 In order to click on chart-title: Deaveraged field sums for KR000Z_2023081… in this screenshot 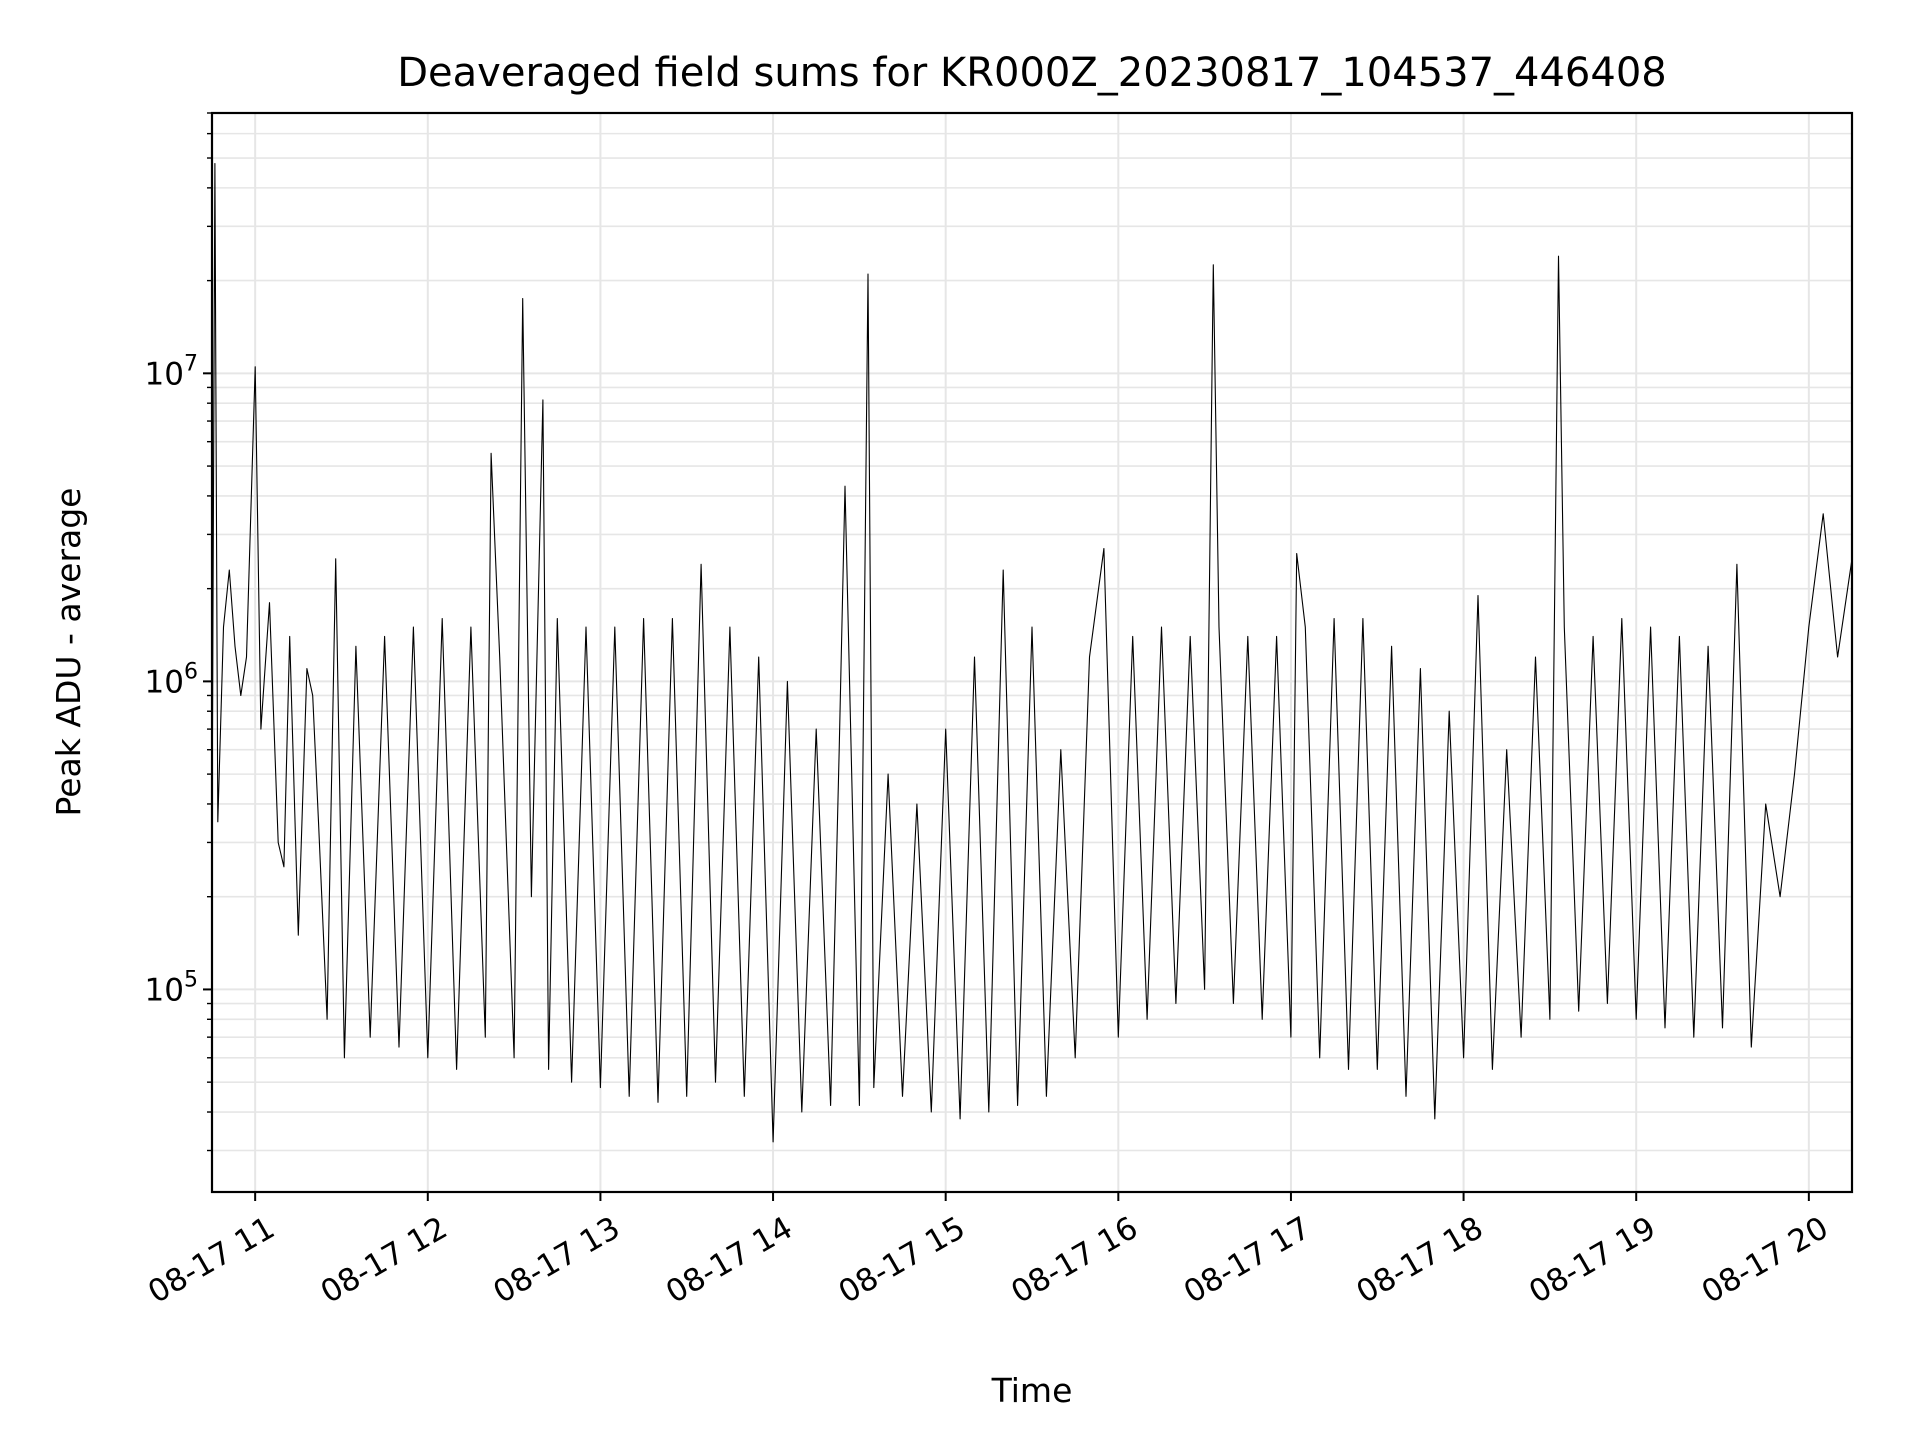, I will do `click(1031, 73)`.